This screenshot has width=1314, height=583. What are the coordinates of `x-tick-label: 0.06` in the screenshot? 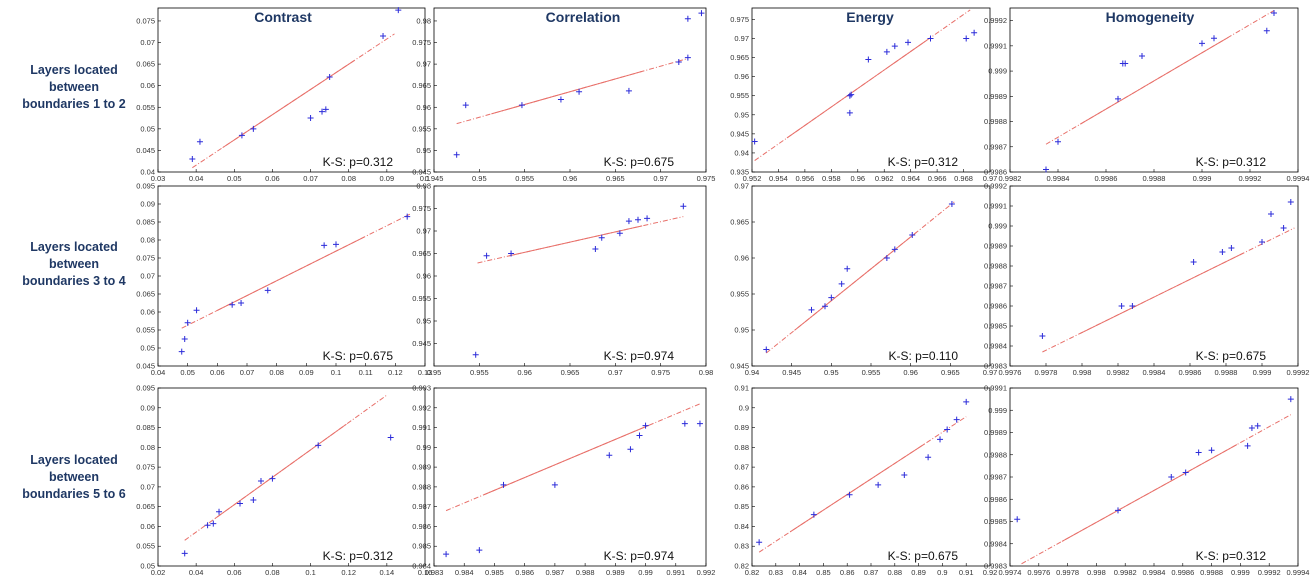 It's located at (217, 372).